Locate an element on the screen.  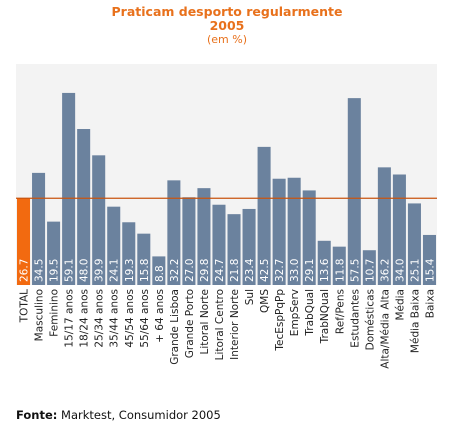
category-label-5: 25/34 anos is located at coordinates (100, 318).